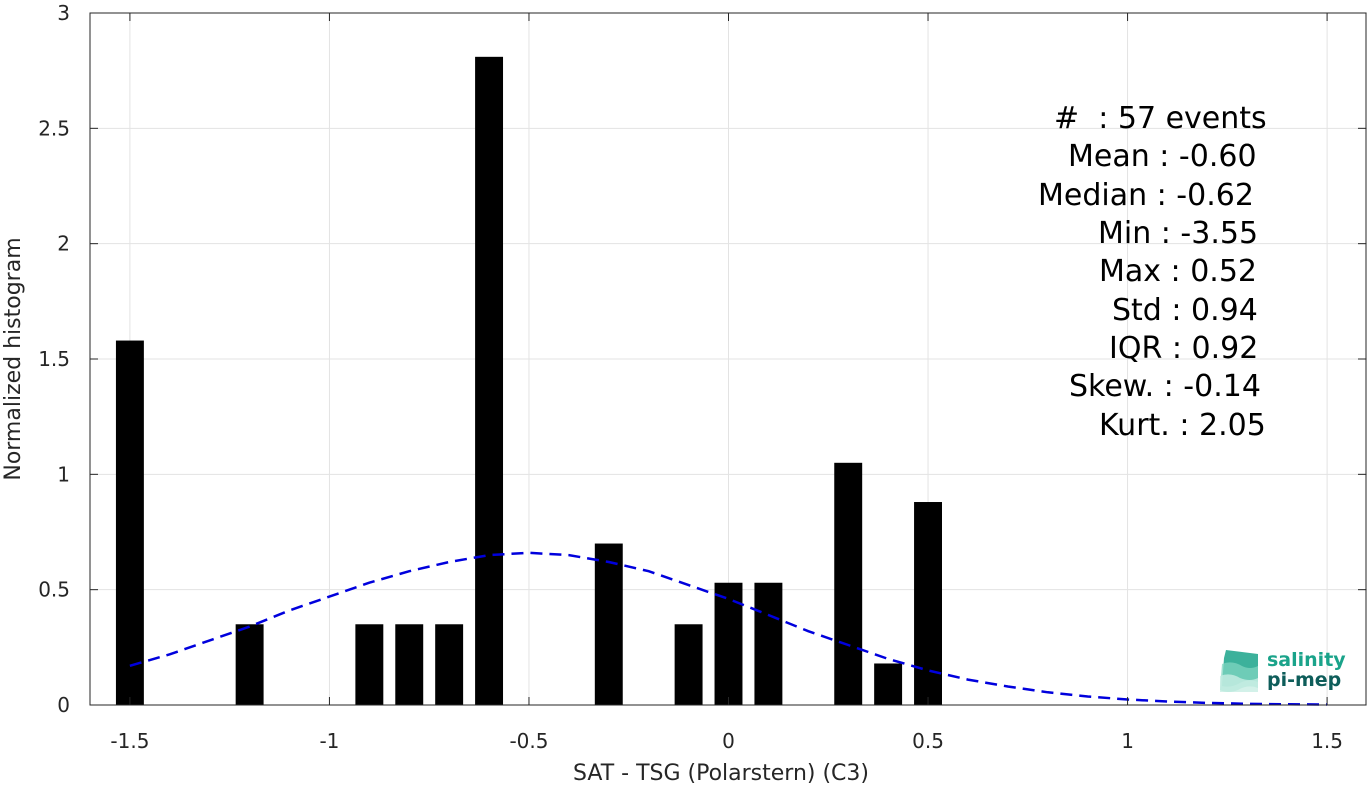 This screenshot has width=1367, height=785. Describe the element at coordinates (1127, 741) in the screenshot. I see `x-tick-label: 1` at that location.